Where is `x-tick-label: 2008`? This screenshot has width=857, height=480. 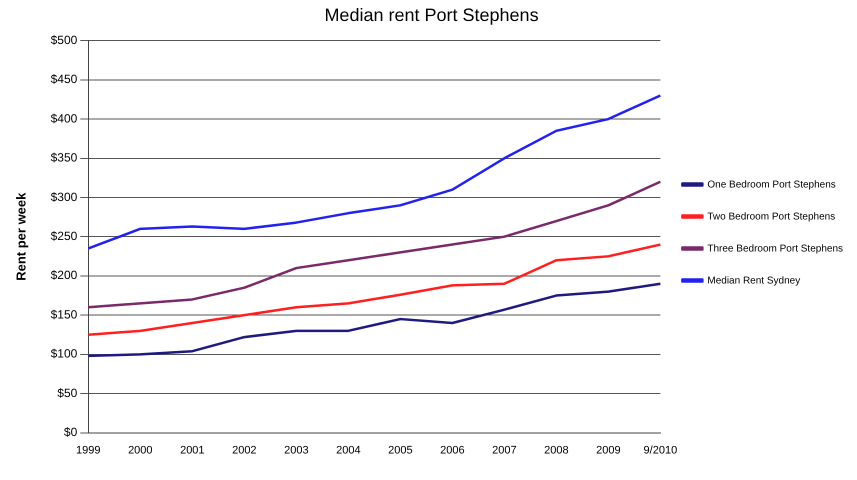
x-tick-label: 2008 is located at coordinates (556, 450).